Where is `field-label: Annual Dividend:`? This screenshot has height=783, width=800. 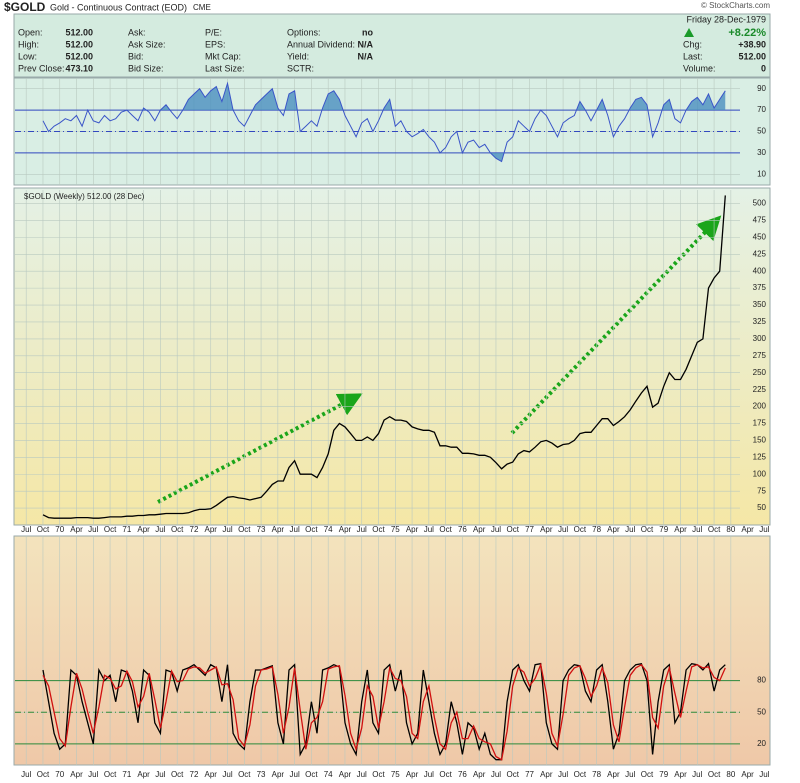
field-label: Annual Dividend: is located at coordinates (321, 44).